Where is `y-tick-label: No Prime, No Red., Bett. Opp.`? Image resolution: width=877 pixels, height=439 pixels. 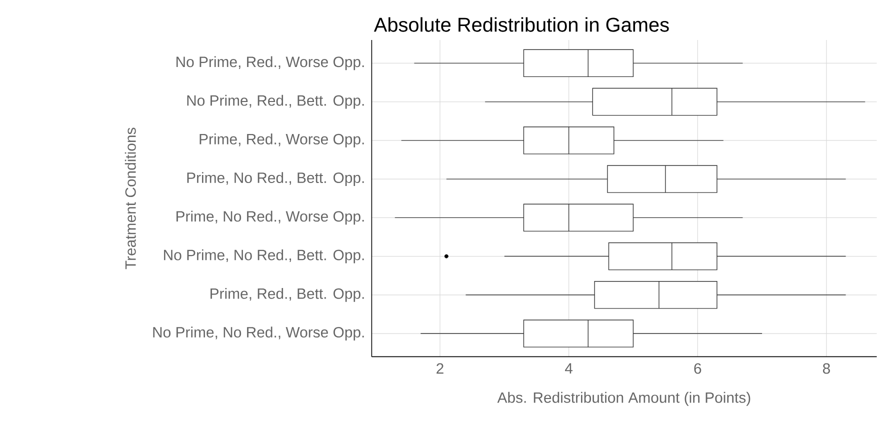 y-tick-label: No Prime, No Red., Bett. Opp. is located at coordinates (264, 256).